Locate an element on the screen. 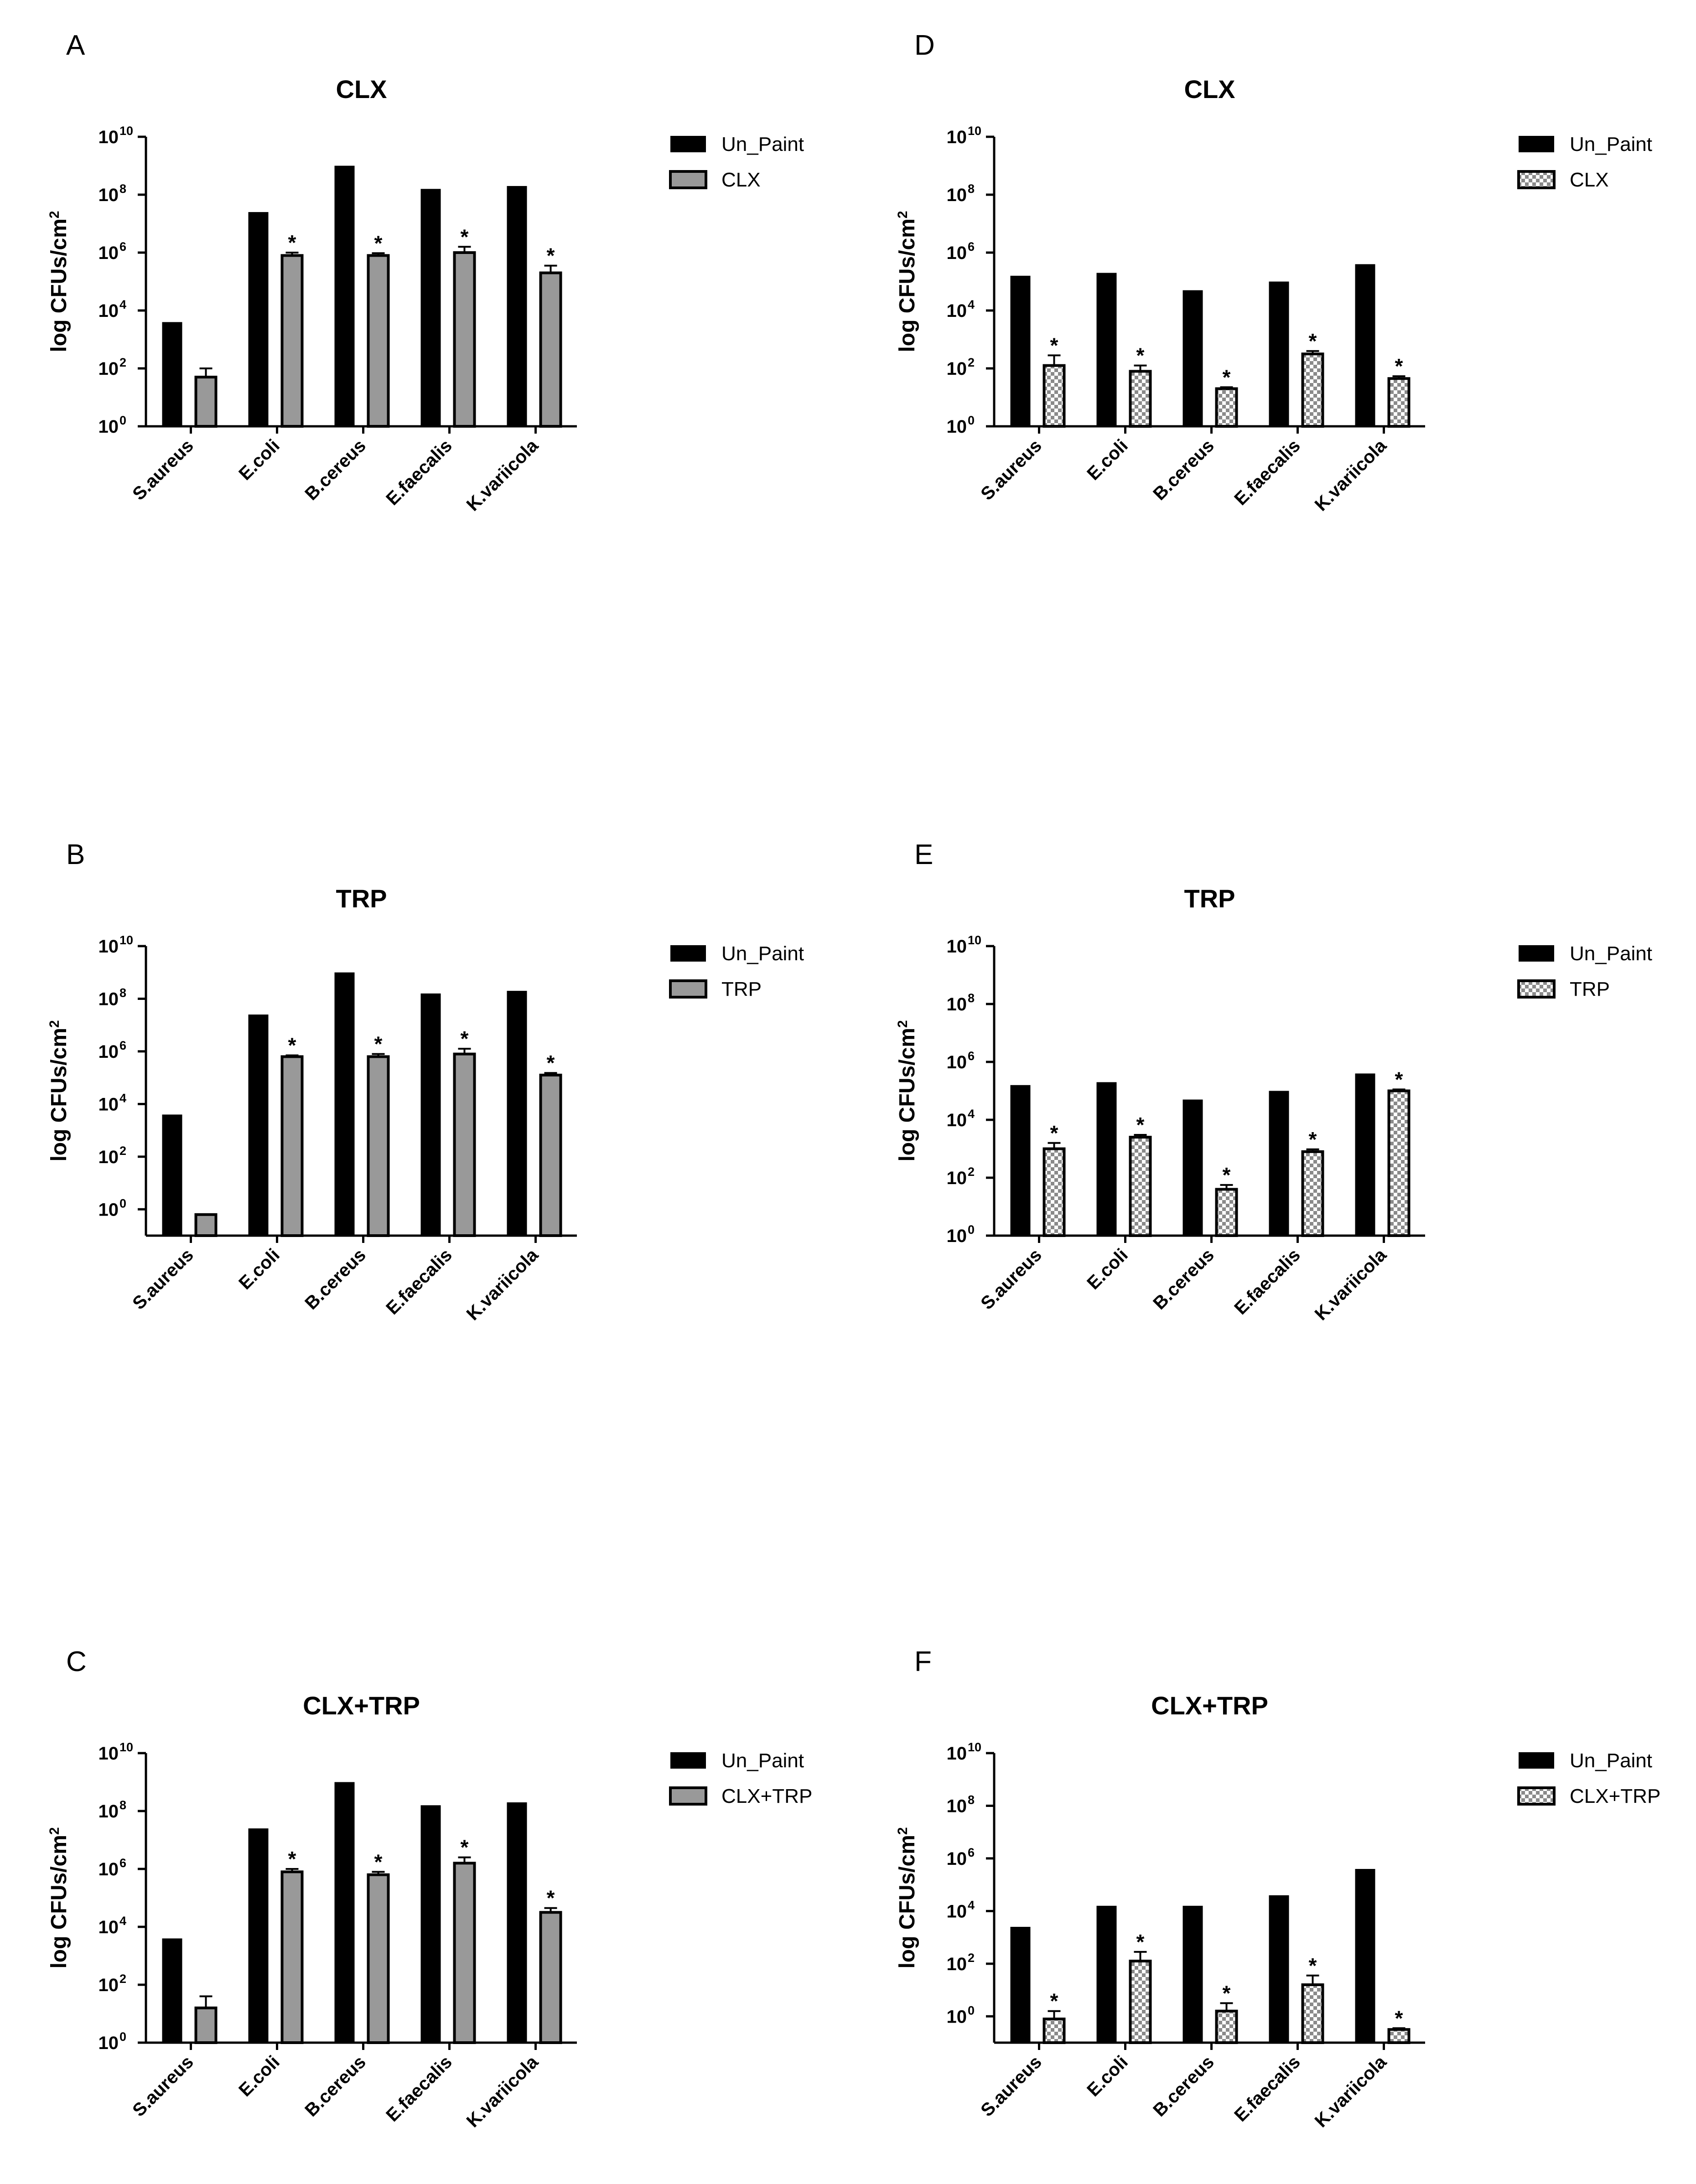  panel-letter: A is located at coordinates (75, 46).